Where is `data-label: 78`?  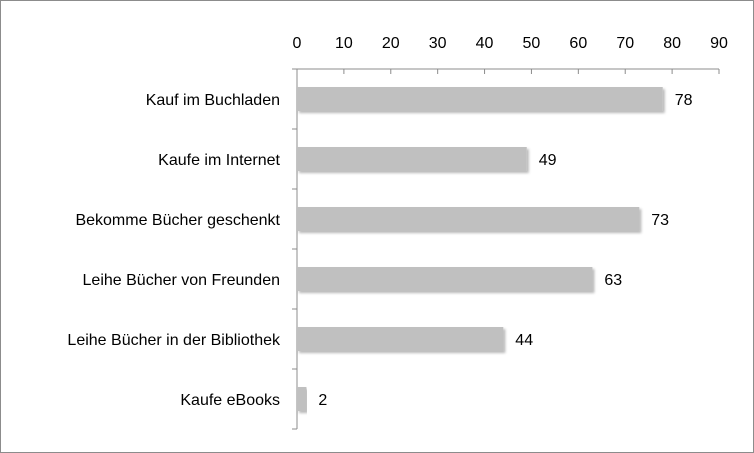
data-label: 78 is located at coordinates (684, 100).